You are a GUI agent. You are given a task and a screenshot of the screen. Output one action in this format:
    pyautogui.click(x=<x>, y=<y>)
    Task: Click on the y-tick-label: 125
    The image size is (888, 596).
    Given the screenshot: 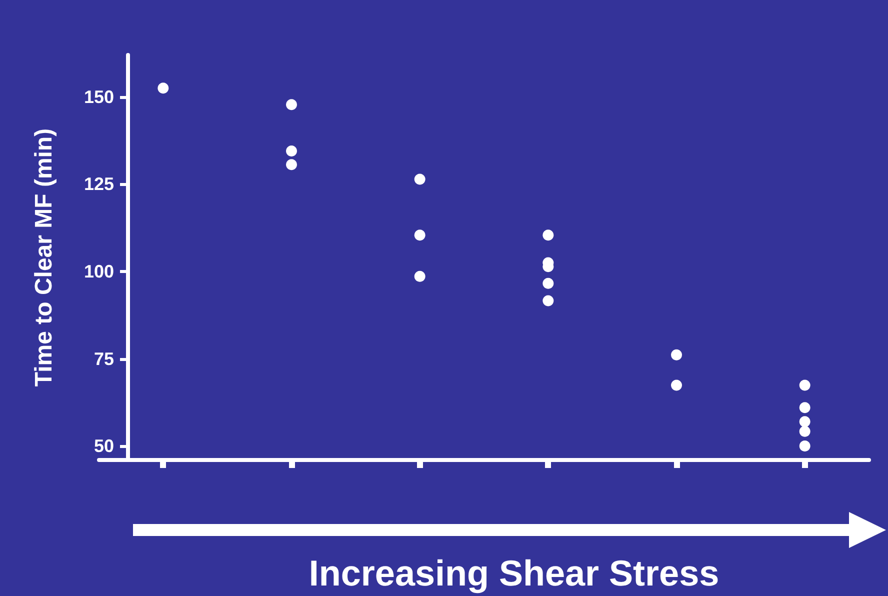 What is the action you would take?
    pyautogui.click(x=99, y=184)
    